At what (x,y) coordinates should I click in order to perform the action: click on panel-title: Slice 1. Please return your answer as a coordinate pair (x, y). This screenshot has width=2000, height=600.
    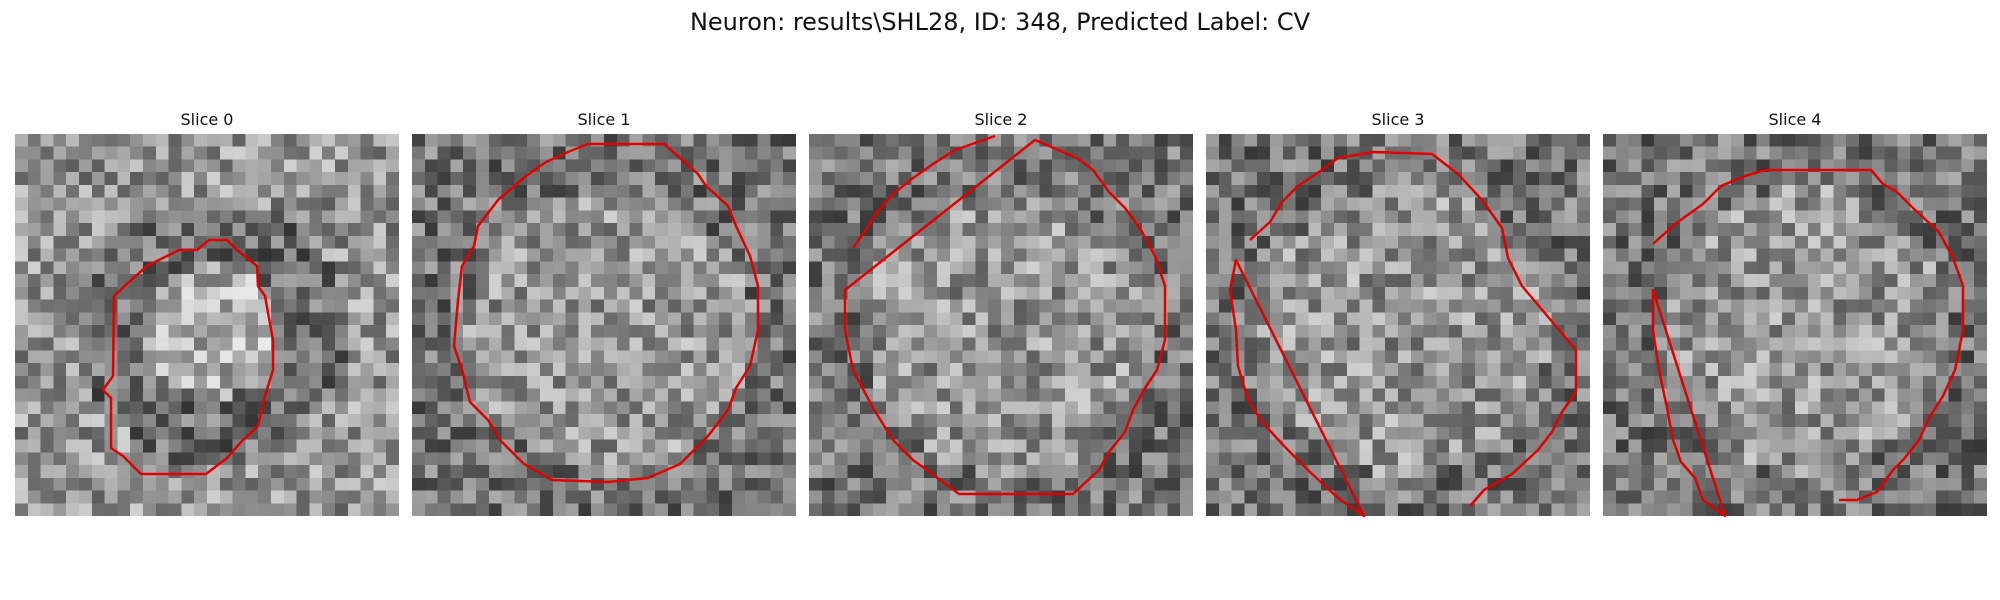
    Looking at the image, I should click on (604, 119).